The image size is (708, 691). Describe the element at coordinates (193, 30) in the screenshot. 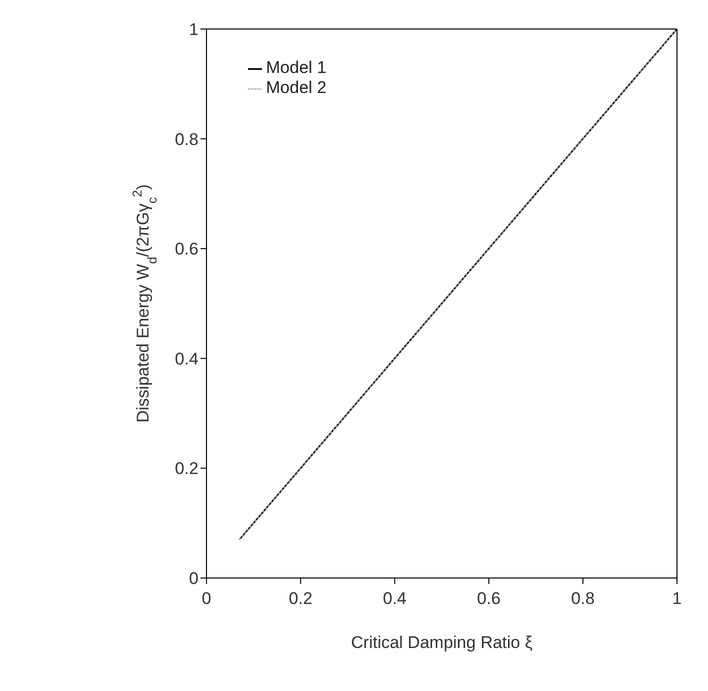

I see `y-tick-label: 1` at that location.